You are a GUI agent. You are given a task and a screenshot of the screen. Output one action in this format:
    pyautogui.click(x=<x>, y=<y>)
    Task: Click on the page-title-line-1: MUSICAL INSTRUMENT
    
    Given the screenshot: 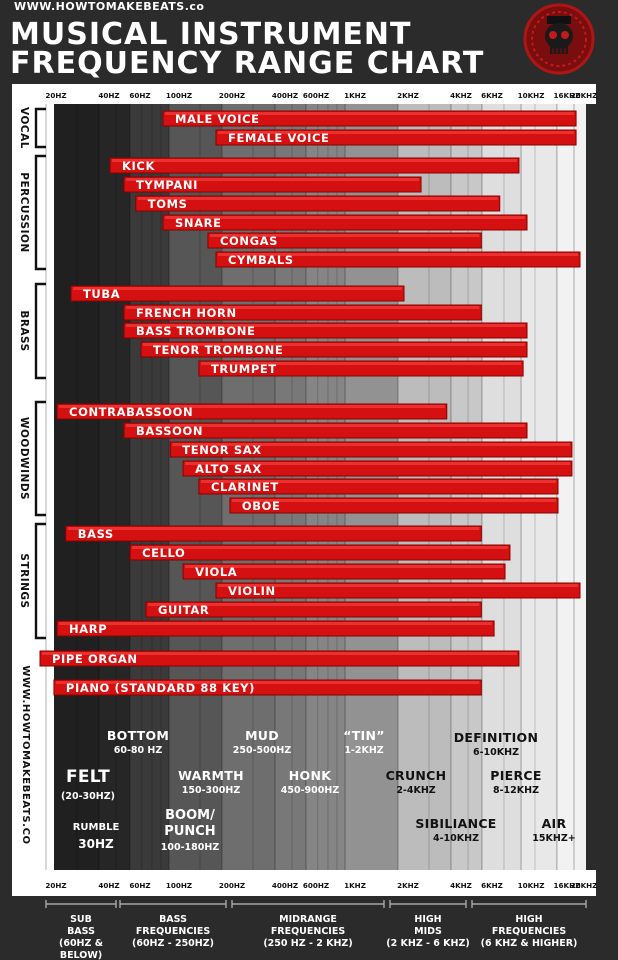 What is the action you would take?
    pyautogui.click(x=211, y=34)
    